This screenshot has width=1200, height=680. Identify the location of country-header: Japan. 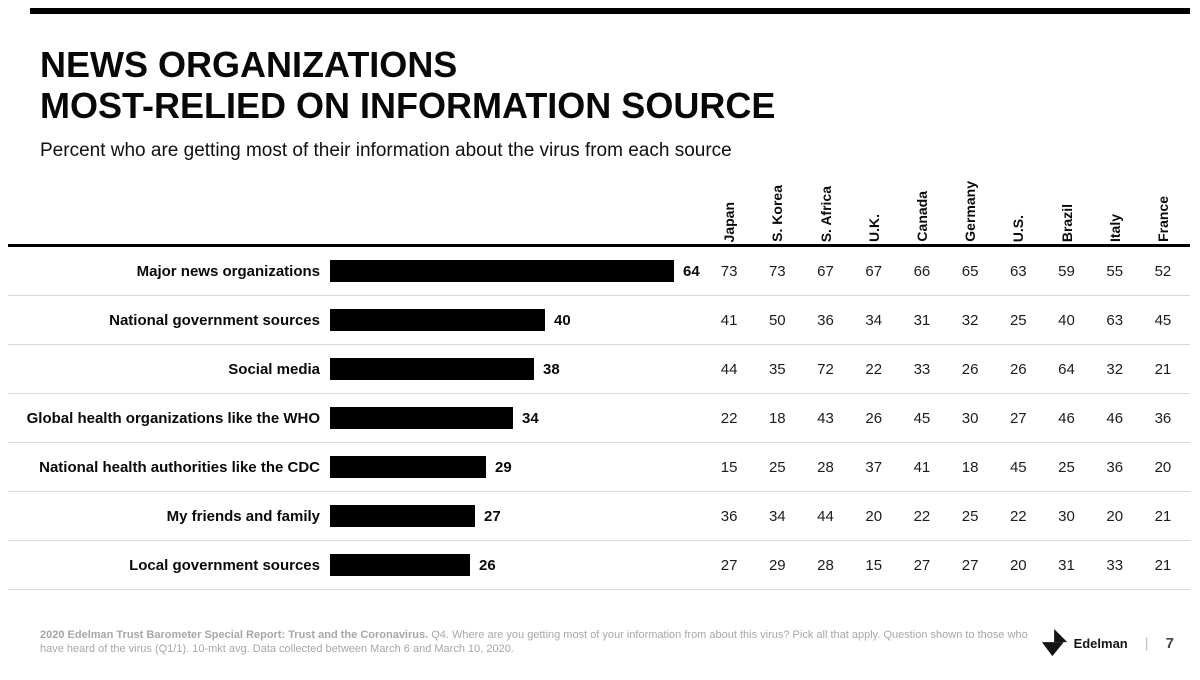
(729, 198).